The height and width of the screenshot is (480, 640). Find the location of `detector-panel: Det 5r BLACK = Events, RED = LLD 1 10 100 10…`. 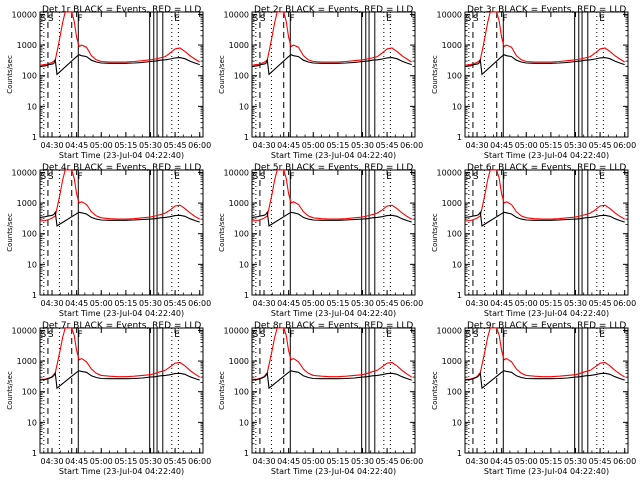

detector-panel: Det 5r BLACK = Events, RED = LLD 1 10 100 10… is located at coordinates (320, 240).